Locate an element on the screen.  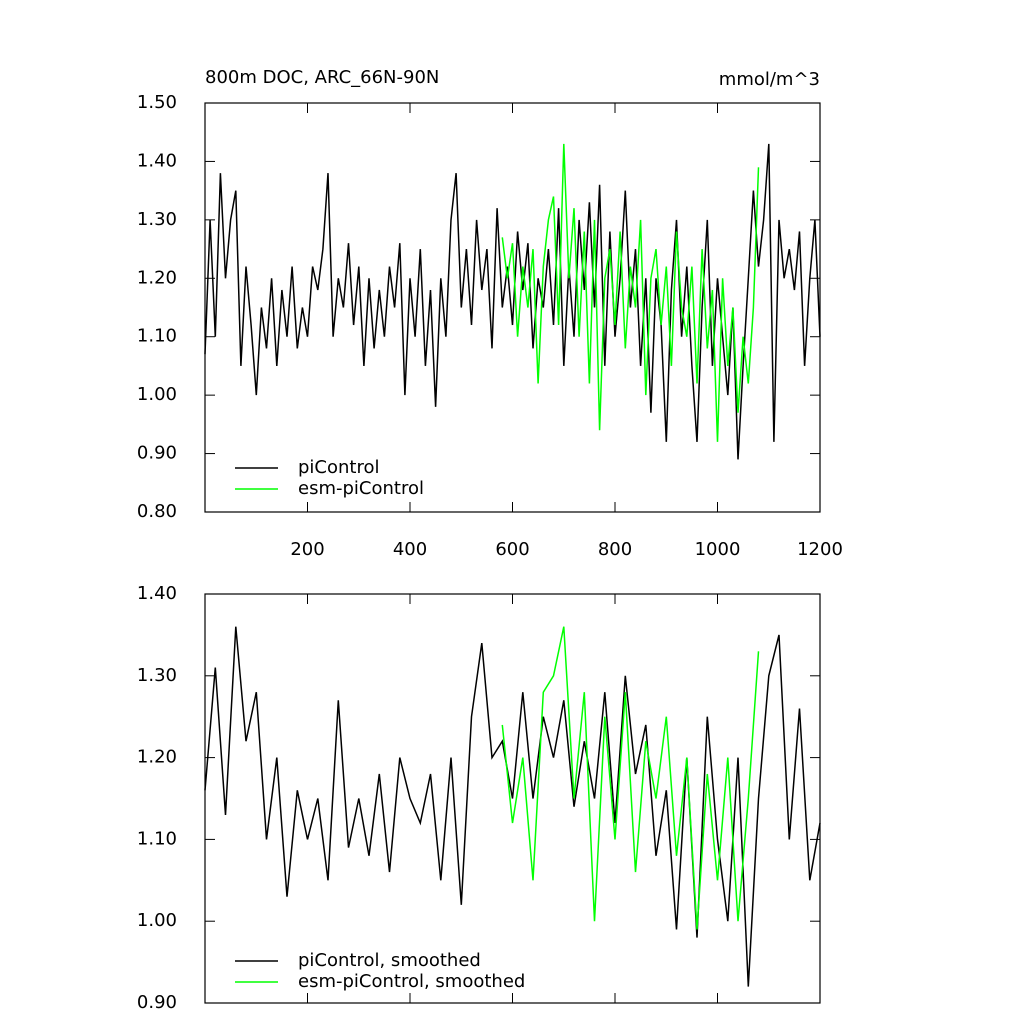
units-label: mmol/m^3 is located at coordinates (769, 79).